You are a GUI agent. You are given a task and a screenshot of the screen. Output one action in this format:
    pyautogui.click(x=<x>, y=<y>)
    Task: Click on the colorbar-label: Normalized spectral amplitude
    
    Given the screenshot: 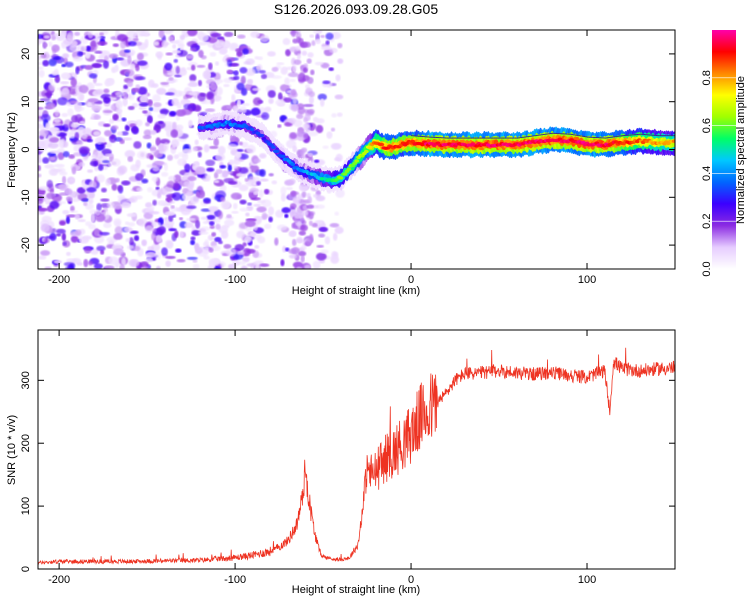 What is the action you would take?
    pyautogui.click(x=741, y=150)
    